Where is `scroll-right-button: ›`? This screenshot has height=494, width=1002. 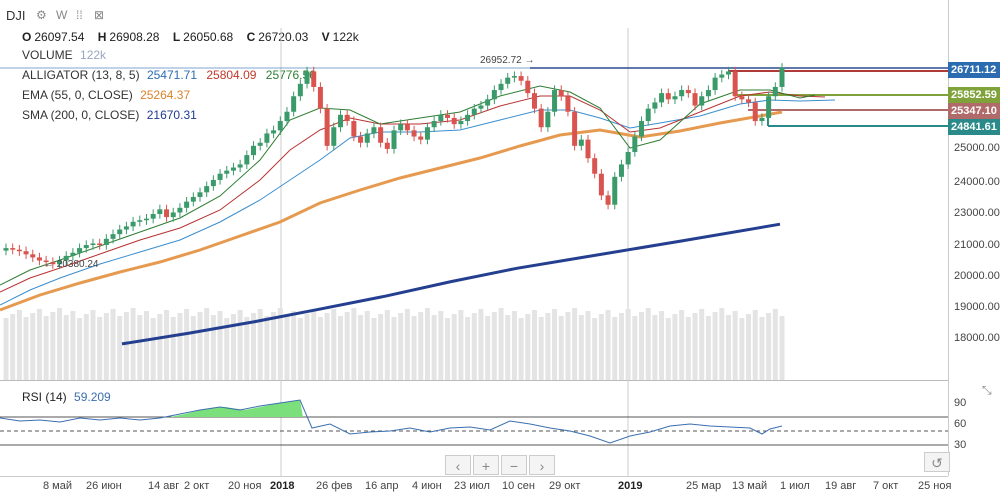
scroll-right-button: › is located at coordinates (542, 465).